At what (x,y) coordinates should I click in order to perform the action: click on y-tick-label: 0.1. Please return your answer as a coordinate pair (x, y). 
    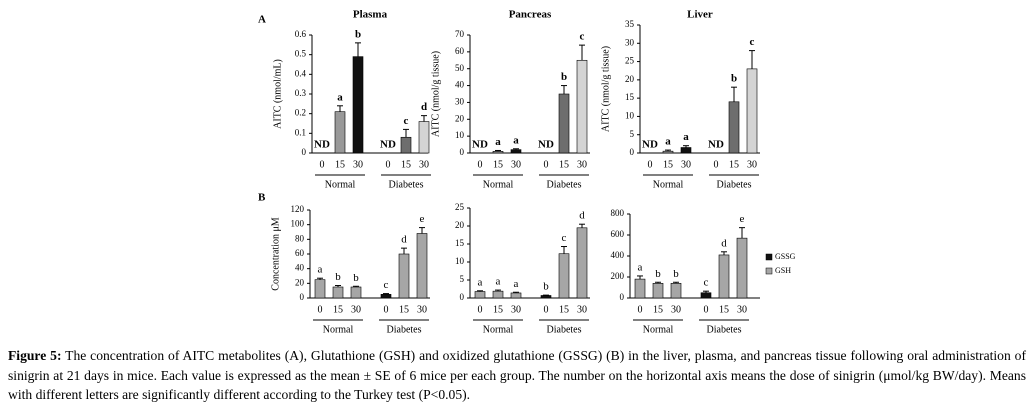
    Looking at the image, I should click on (300, 132).